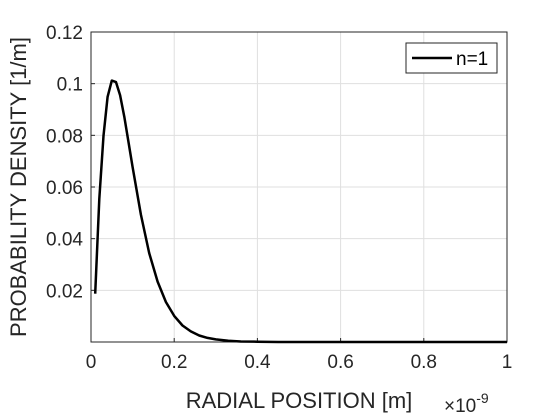  What do you see at coordinates (64, 136) in the screenshot?
I see `y-tick-label: 0.08` at bounding box center [64, 136].